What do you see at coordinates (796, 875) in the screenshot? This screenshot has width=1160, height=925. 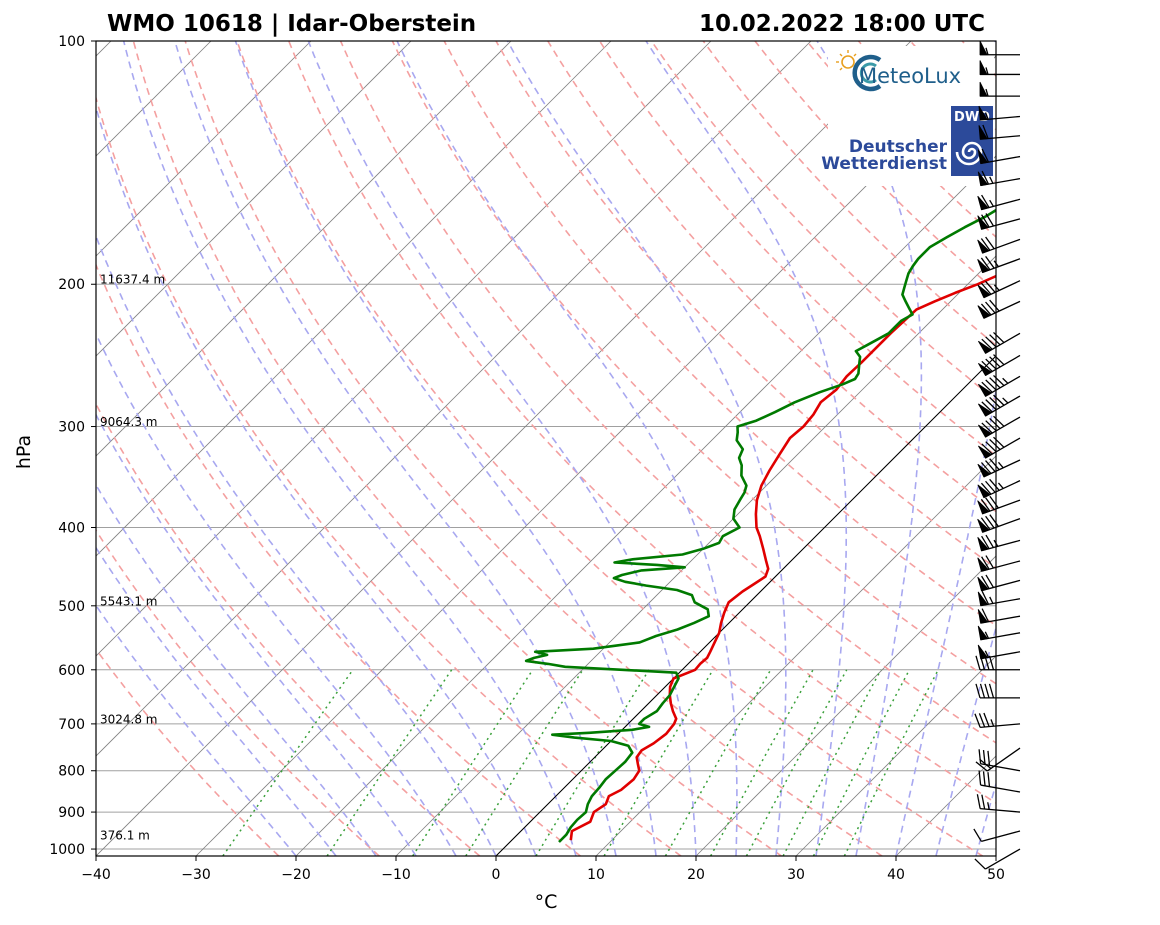 I see `x-tick-label: 30` at bounding box center [796, 875].